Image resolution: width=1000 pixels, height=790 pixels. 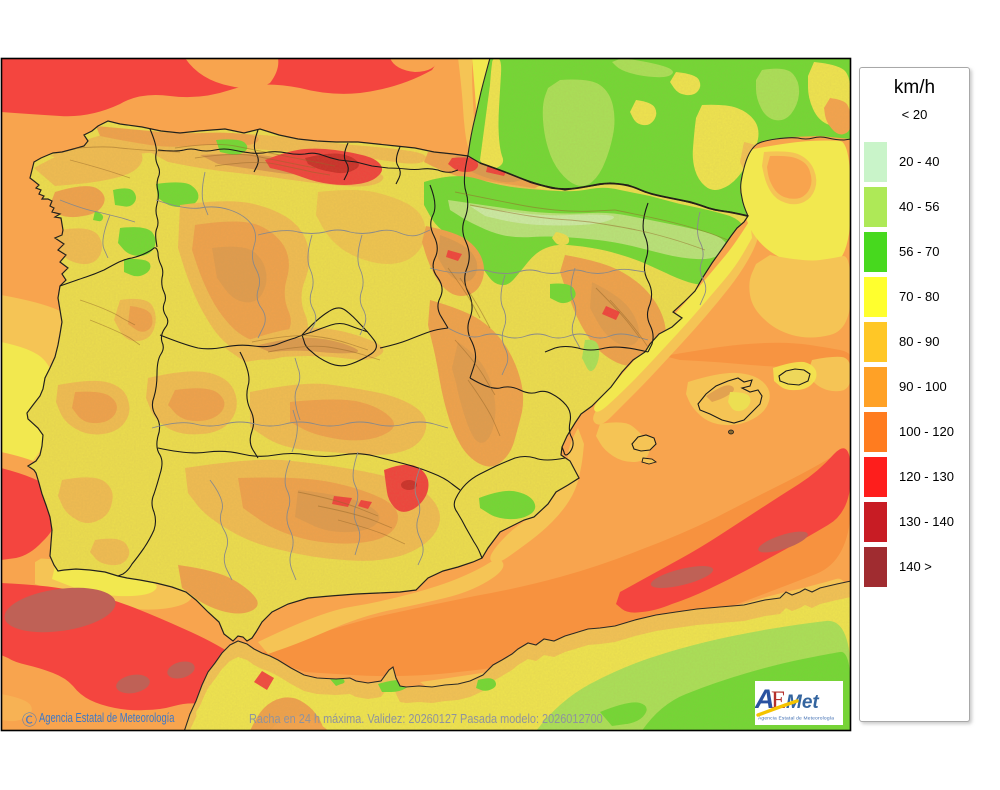 What do you see at coordinates (765, 699) in the screenshot?
I see `svg-text: A` at bounding box center [765, 699].